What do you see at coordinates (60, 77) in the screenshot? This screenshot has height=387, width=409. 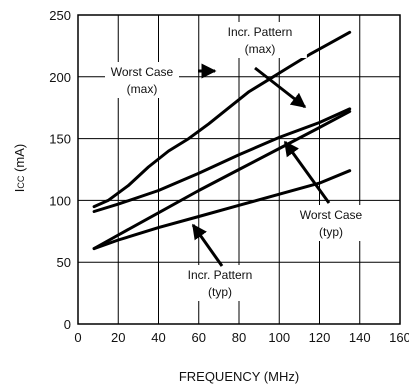 I see `y-tick-label: 200` at bounding box center [60, 77].